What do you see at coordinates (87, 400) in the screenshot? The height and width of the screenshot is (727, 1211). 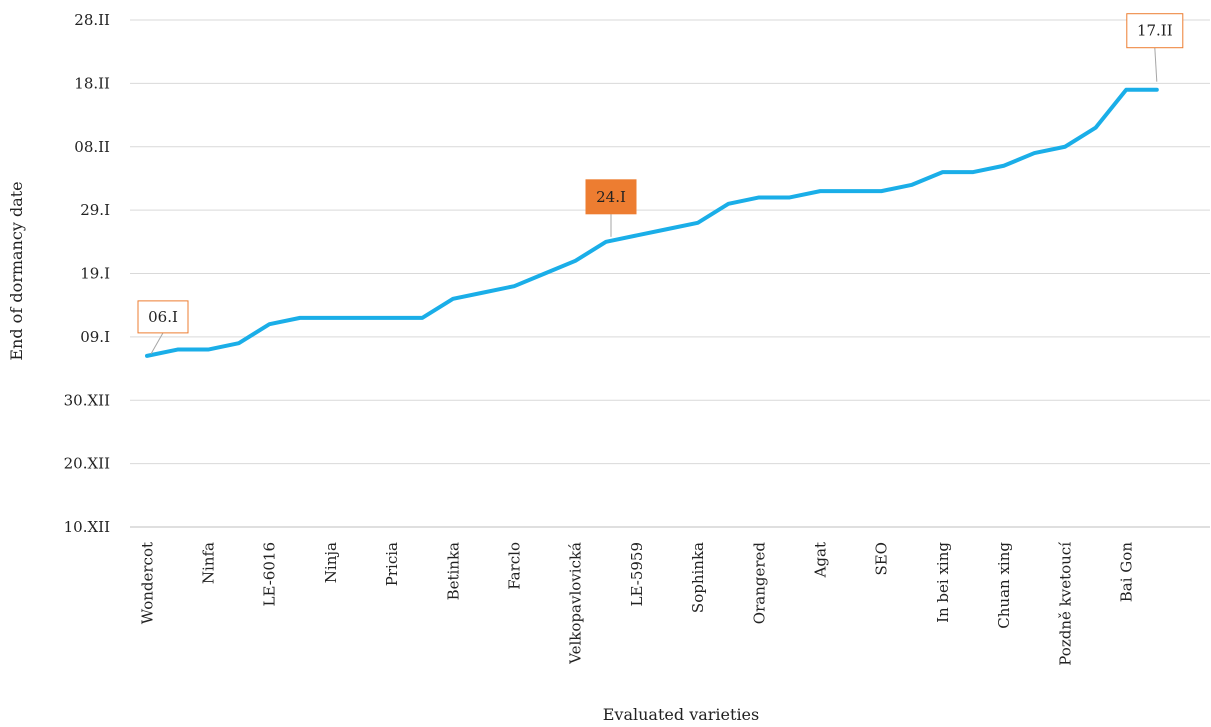 I see `y-tick-label: 30.XII` at bounding box center [87, 400].